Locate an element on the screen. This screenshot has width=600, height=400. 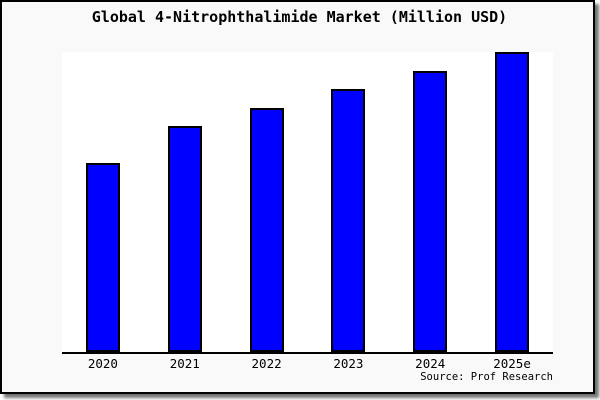
x-tick-label-2020: 2020 is located at coordinates (102, 363).